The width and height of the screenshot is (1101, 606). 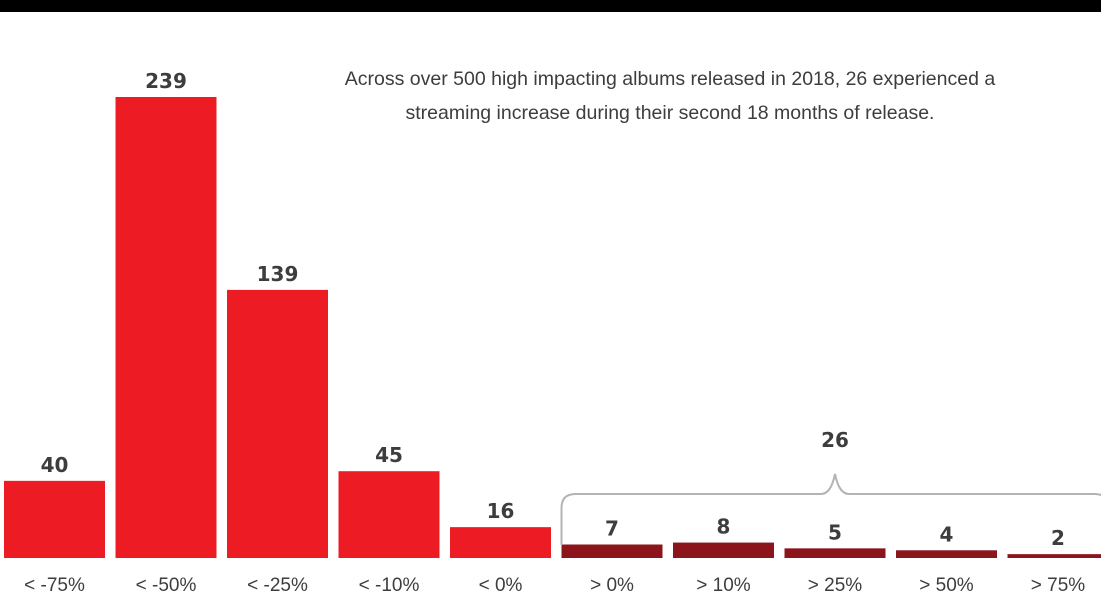 I want to click on data-label-lt-0pct: 16, so click(x=501, y=511).